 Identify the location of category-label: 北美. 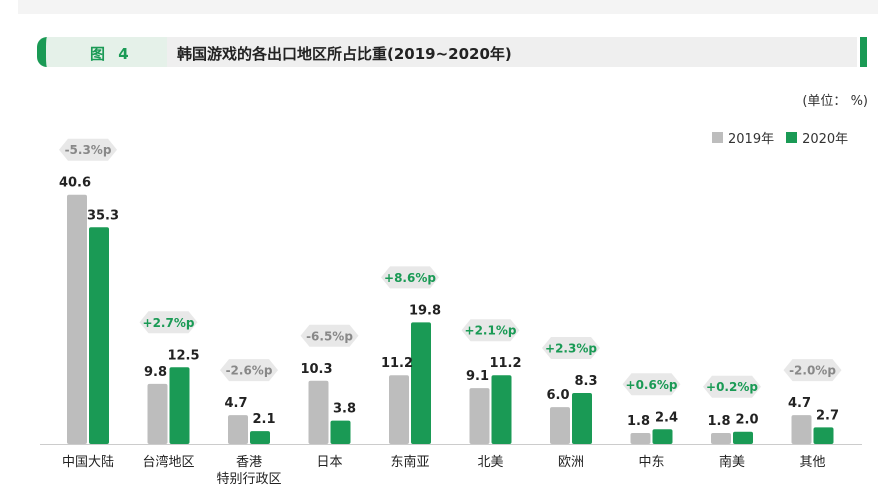
(490, 462).